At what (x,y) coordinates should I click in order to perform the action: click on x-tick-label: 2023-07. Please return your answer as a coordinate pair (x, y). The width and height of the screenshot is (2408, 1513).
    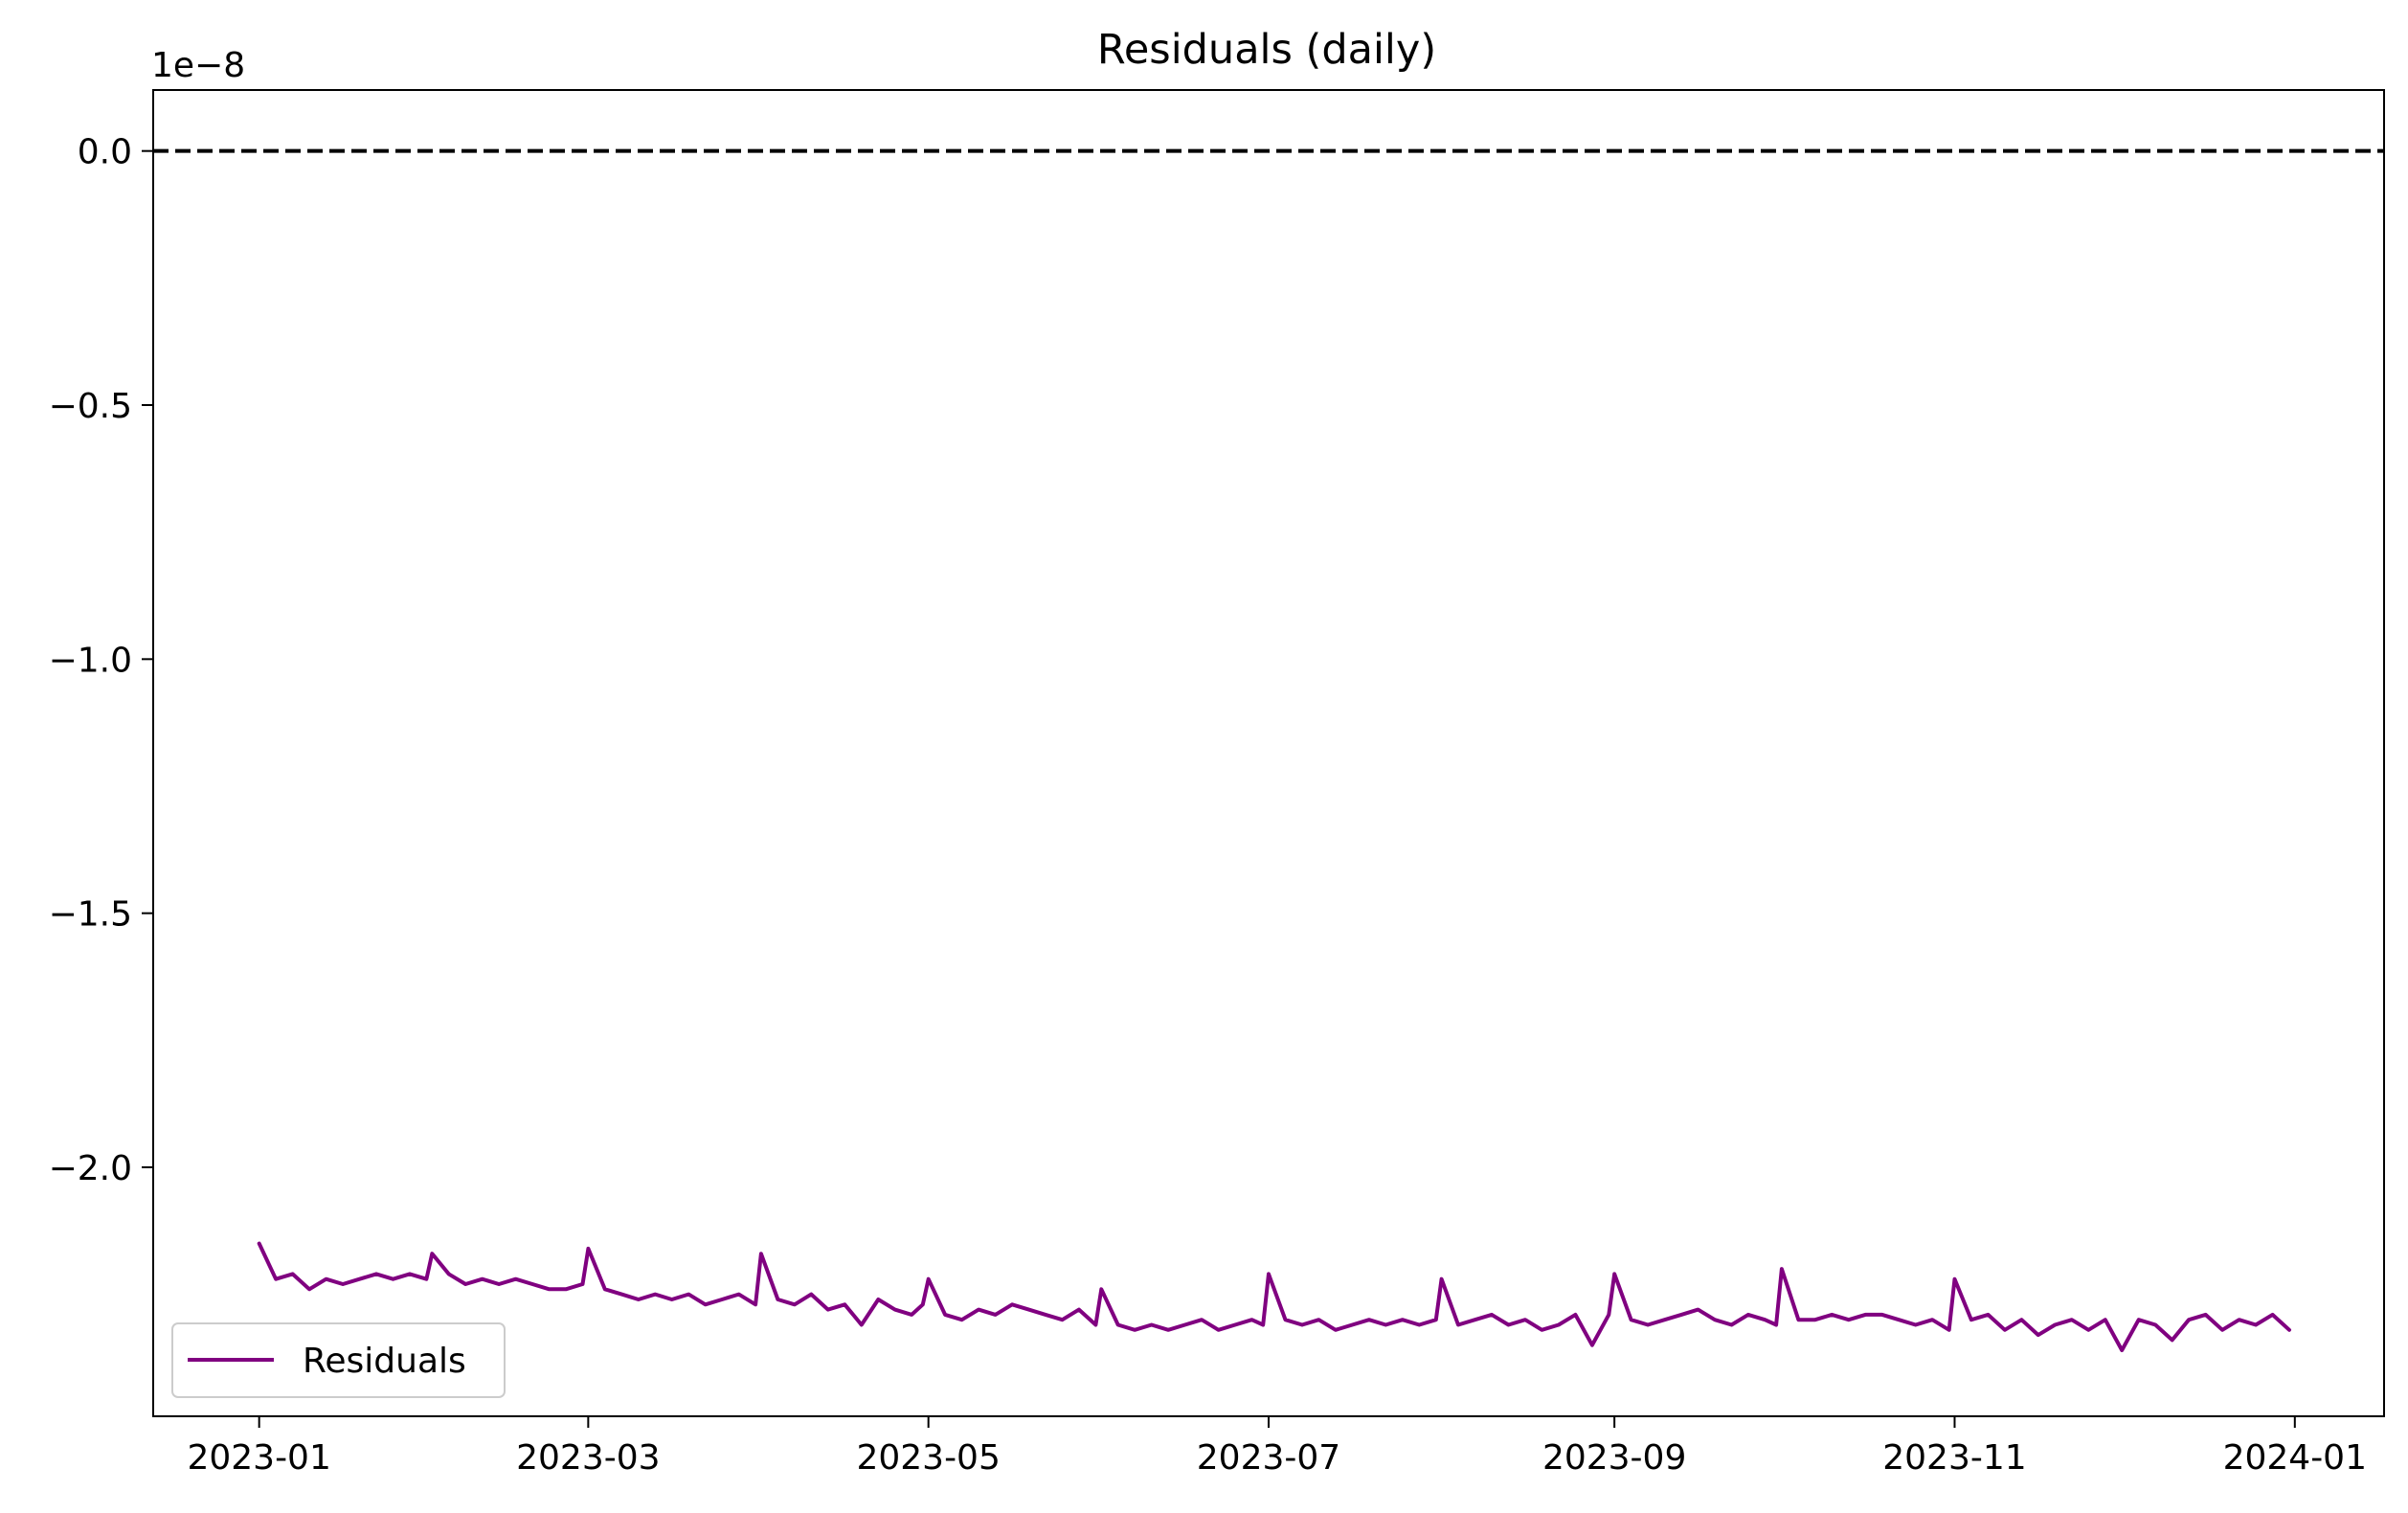
    Looking at the image, I should click on (1268, 1458).